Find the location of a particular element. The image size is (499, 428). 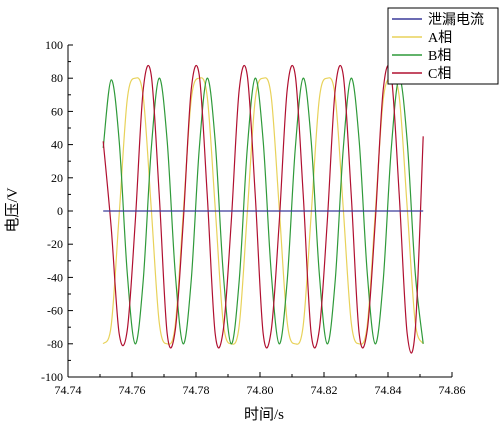

y-tick-label: 60 is located at coordinates (57, 111).